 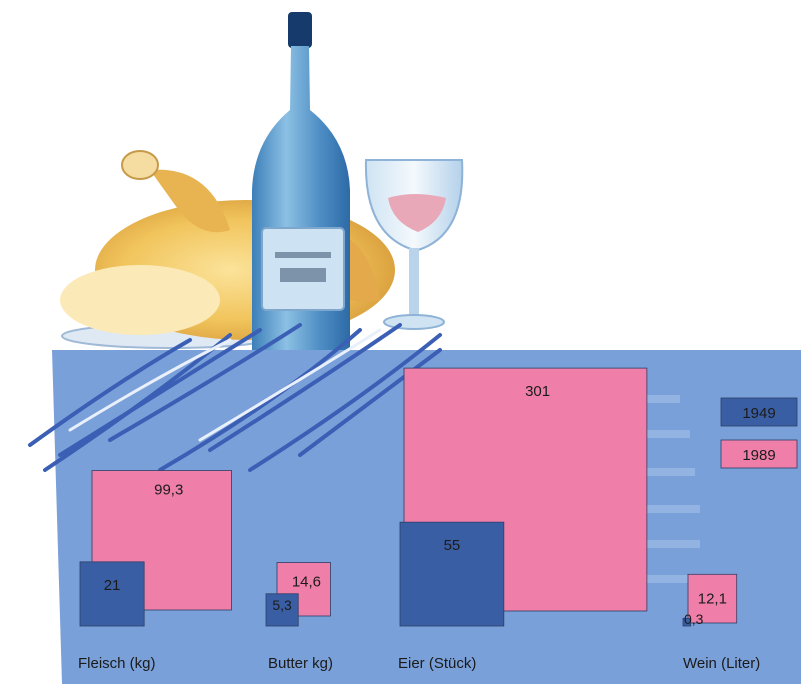 I want to click on wine-bottle-illustration, so click(x=301, y=181).